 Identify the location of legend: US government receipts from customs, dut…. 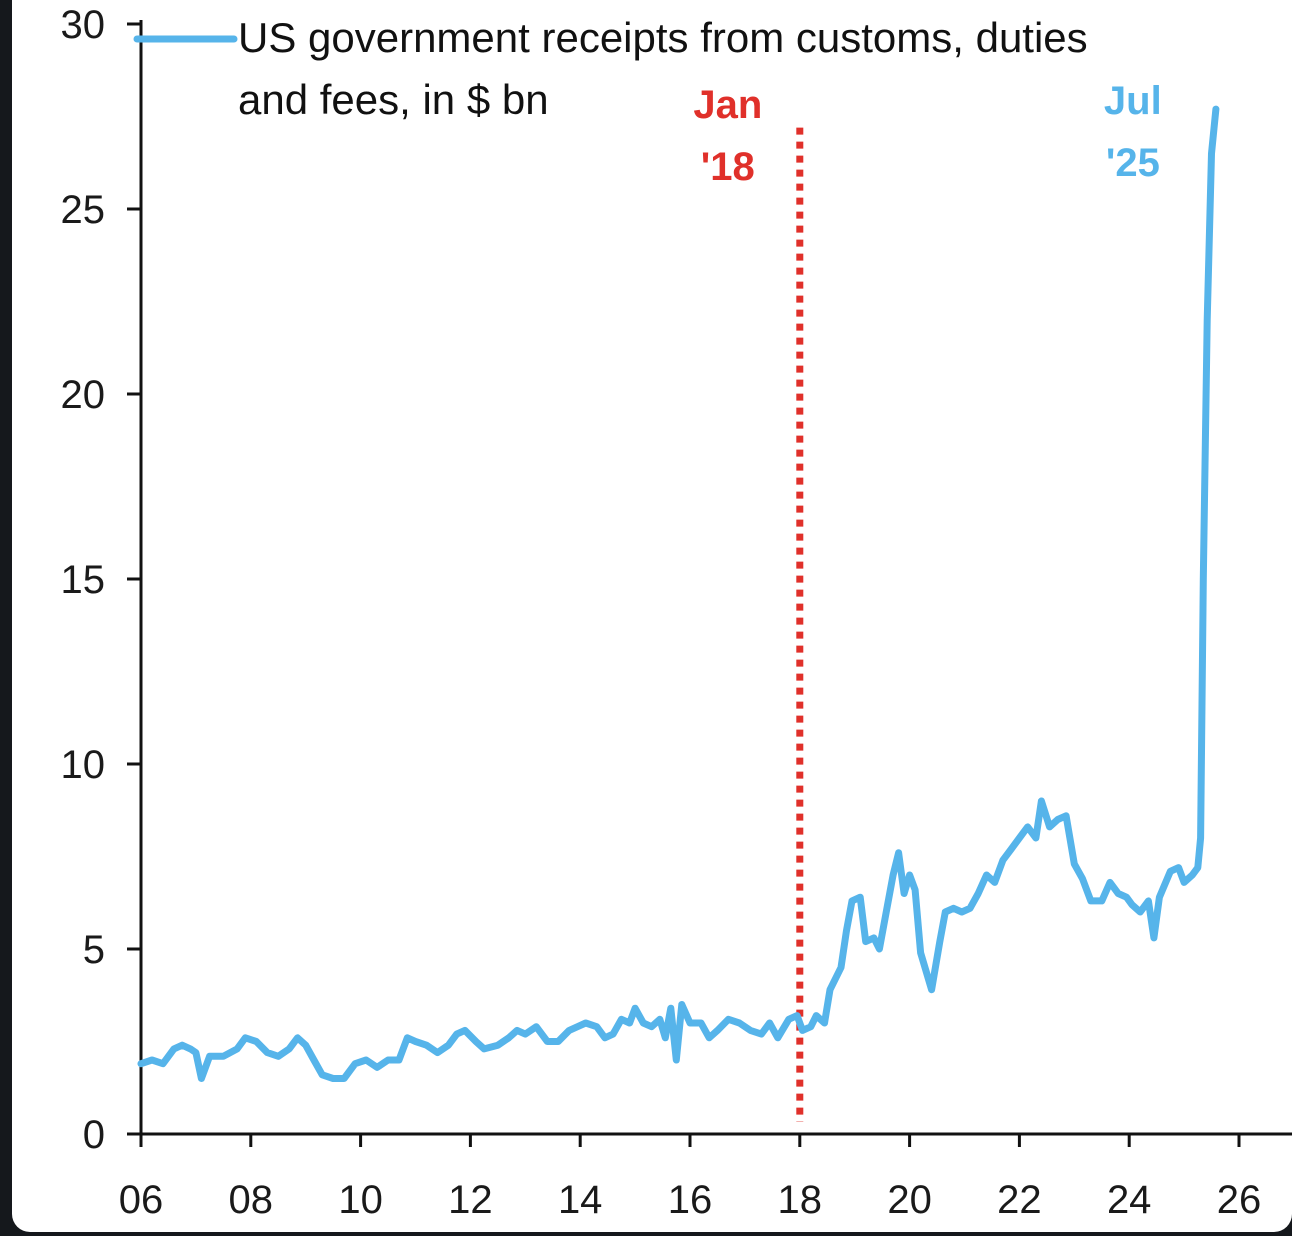
(610, 68).